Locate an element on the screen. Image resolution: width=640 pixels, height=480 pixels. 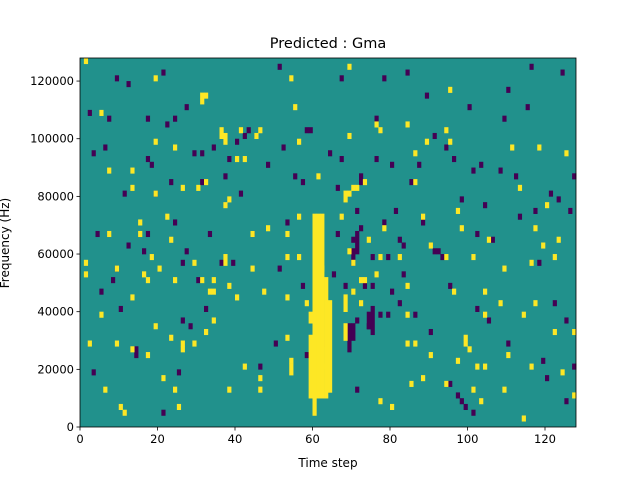
x-tick-label: 60 is located at coordinates (312, 439).